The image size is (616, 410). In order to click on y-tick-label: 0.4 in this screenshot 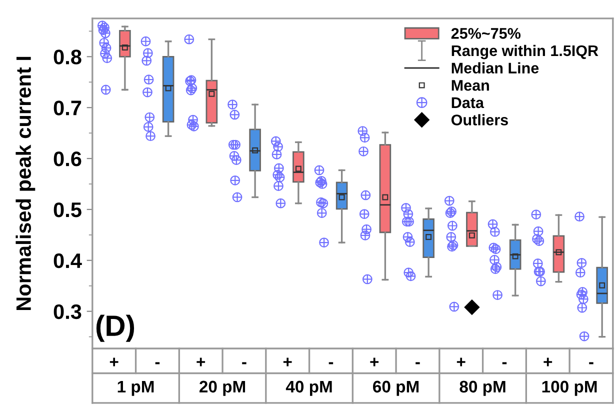, I will do `click(68, 260)`.